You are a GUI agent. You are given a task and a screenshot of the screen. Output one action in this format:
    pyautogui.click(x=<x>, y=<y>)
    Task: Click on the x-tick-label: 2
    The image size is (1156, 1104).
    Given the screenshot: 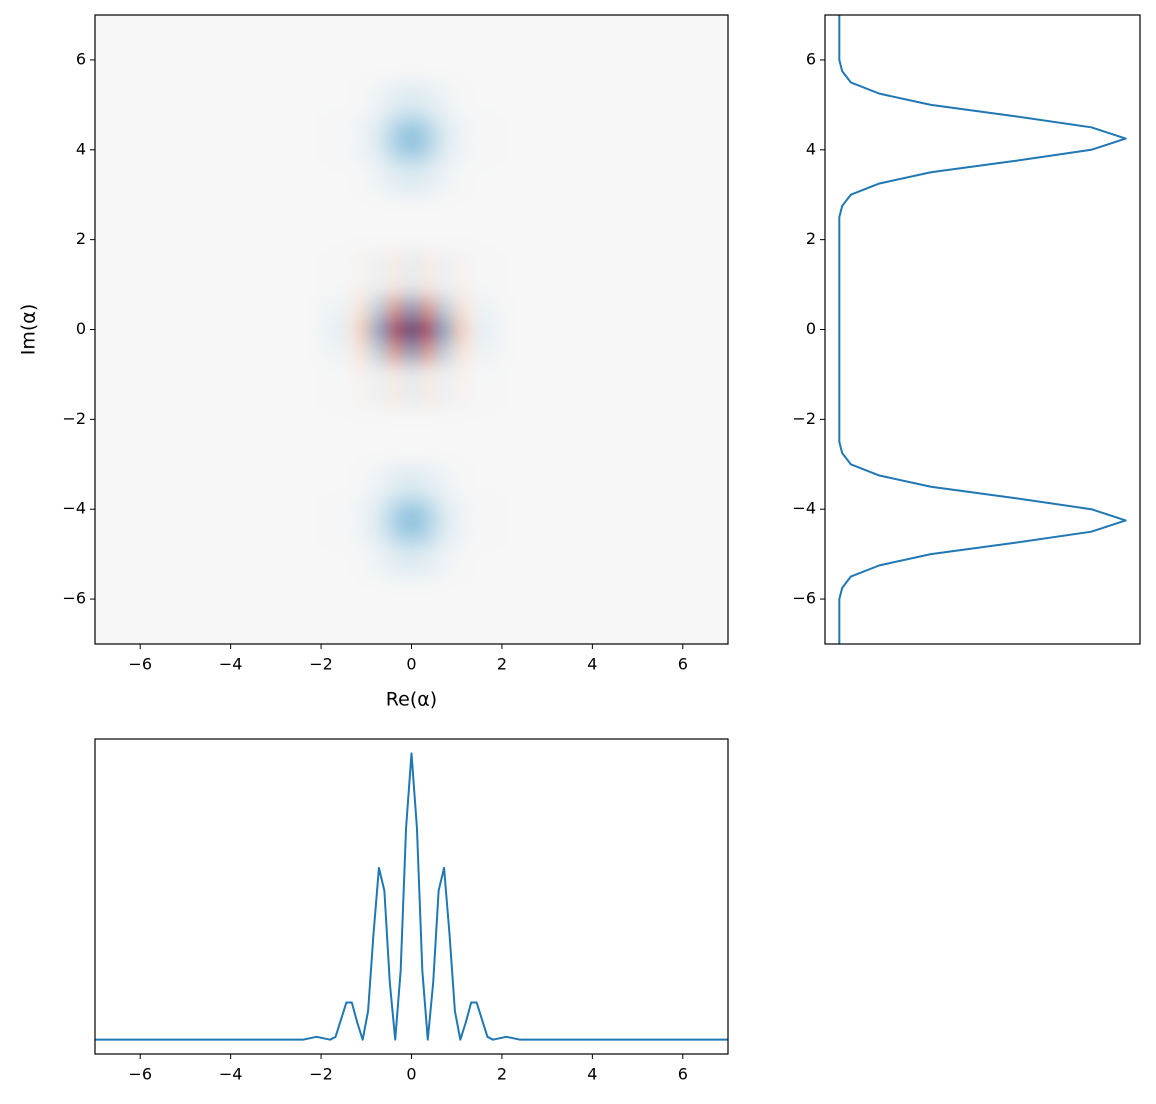 What is the action you would take?
    pyautogui.click(x=502, y=1074)
    